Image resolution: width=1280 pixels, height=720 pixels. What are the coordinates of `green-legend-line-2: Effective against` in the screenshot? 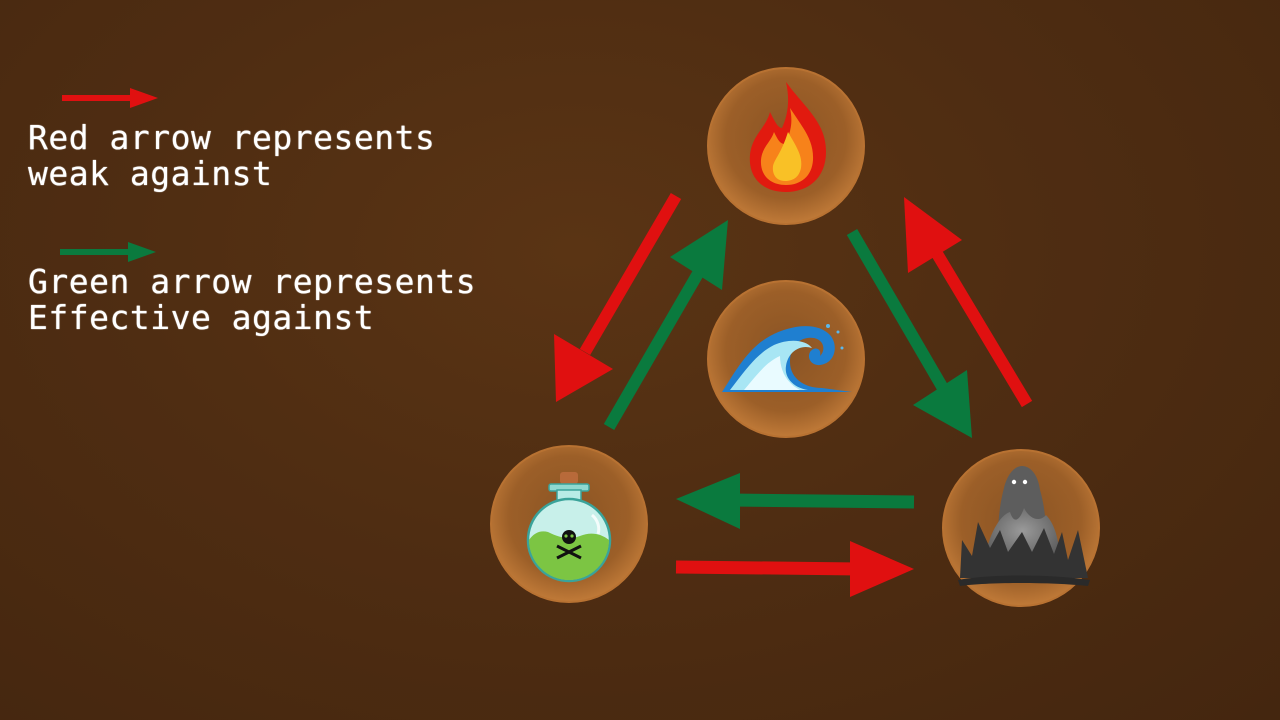 It's located at (201, 317).